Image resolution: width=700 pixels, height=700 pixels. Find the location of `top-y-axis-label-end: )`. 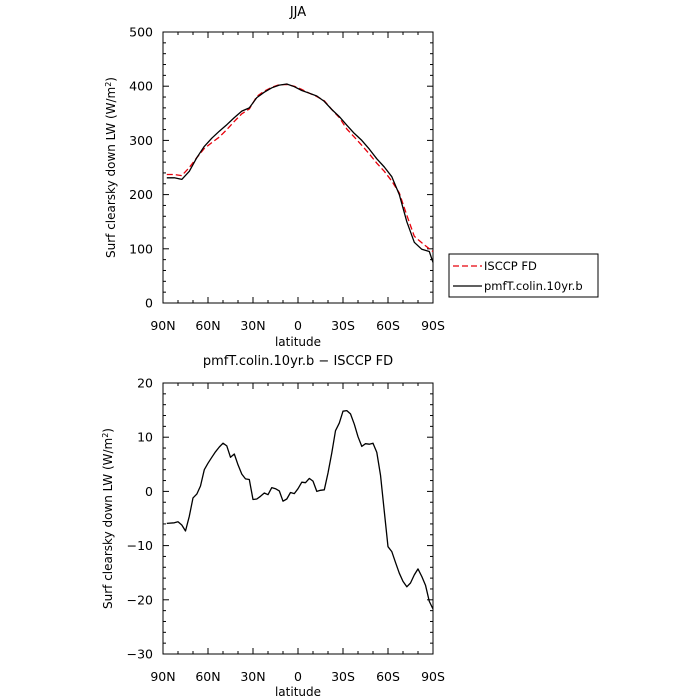

top-y-axis-label-end: ) is located at coordinates (111, 79).